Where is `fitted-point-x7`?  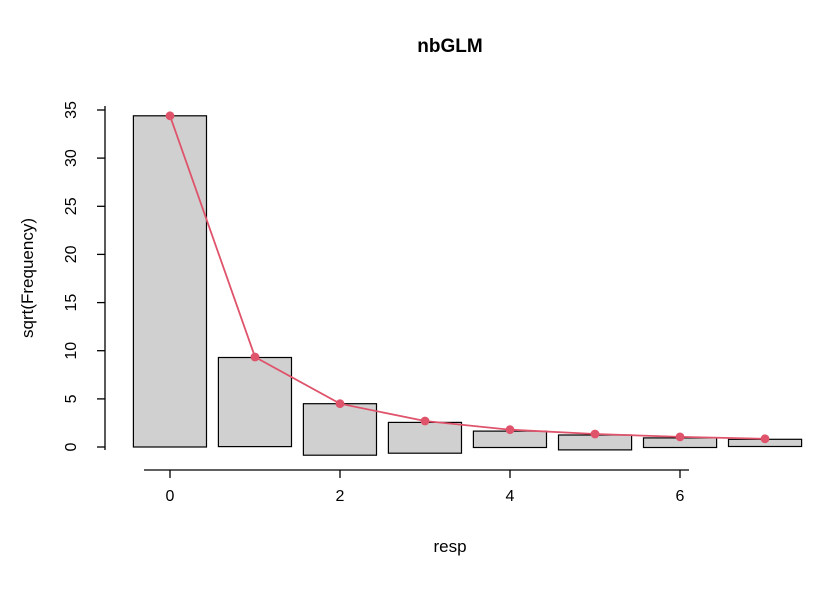 fitted-point-x7 is located at coordinates (765, 439).